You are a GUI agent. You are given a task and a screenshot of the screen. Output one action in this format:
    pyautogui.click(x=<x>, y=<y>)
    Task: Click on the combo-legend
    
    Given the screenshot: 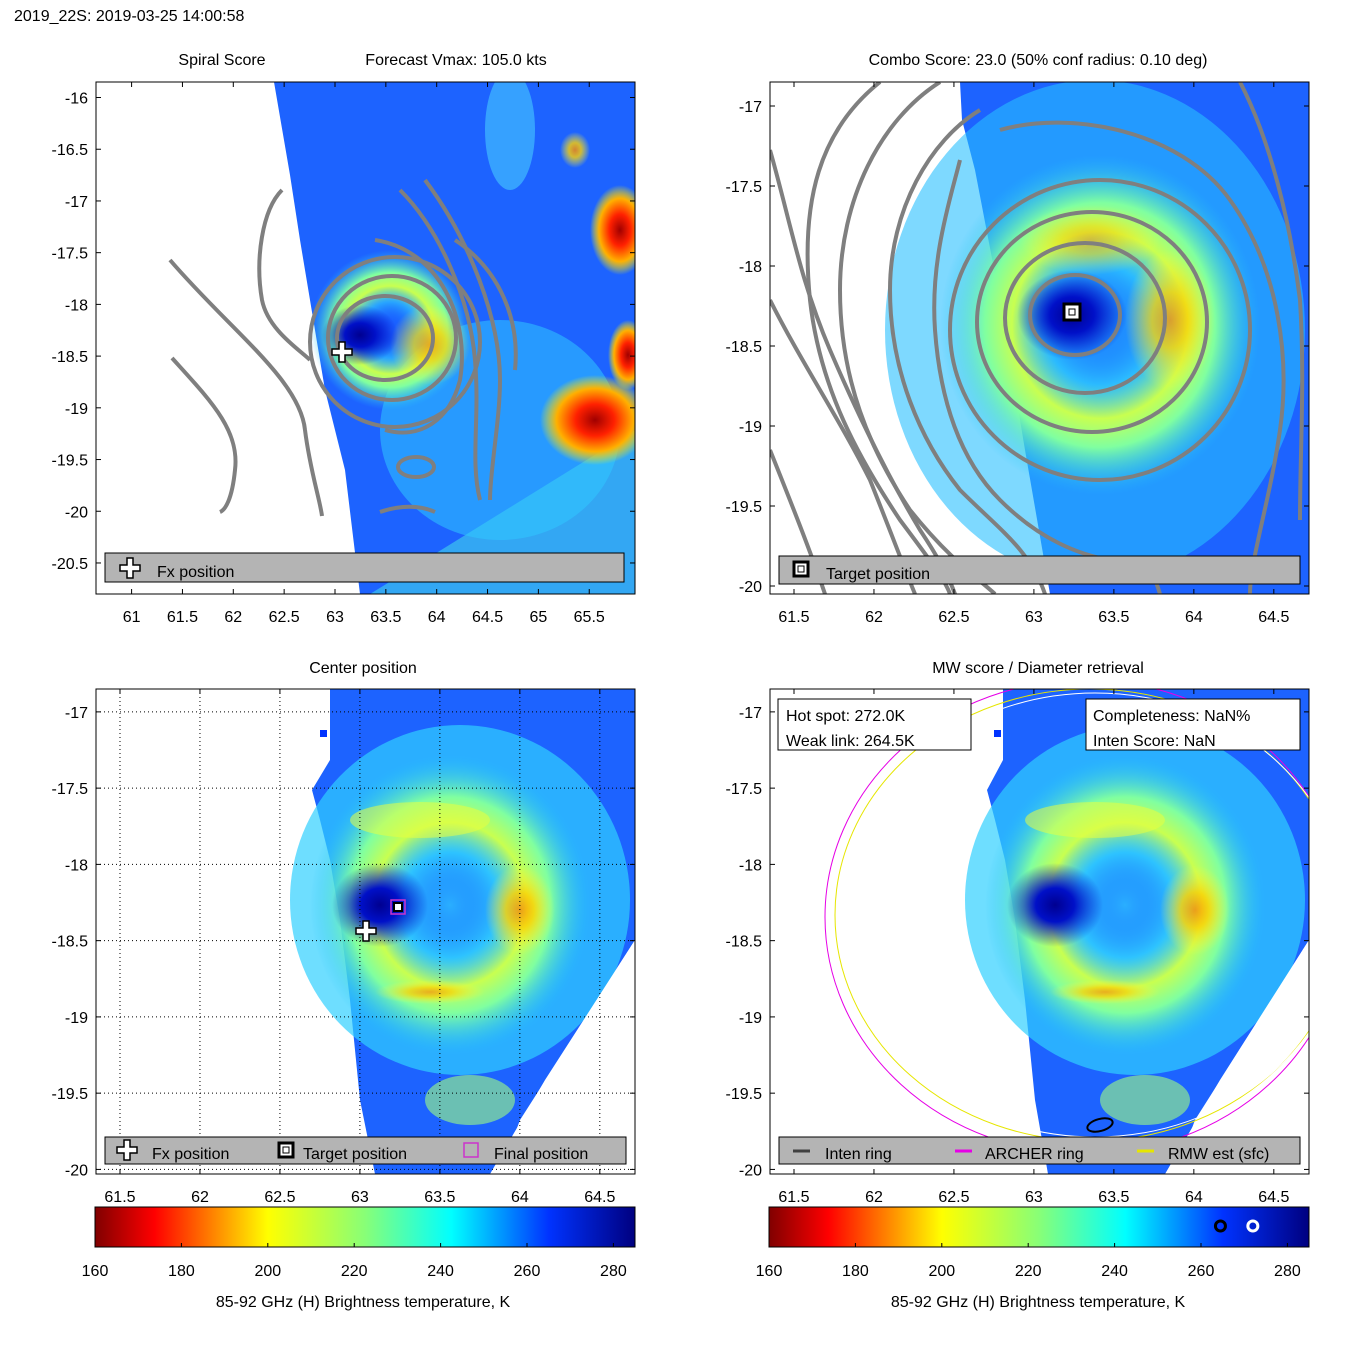 What is the action you would take?
    pyautogui.click(x=1039, y=570)
    